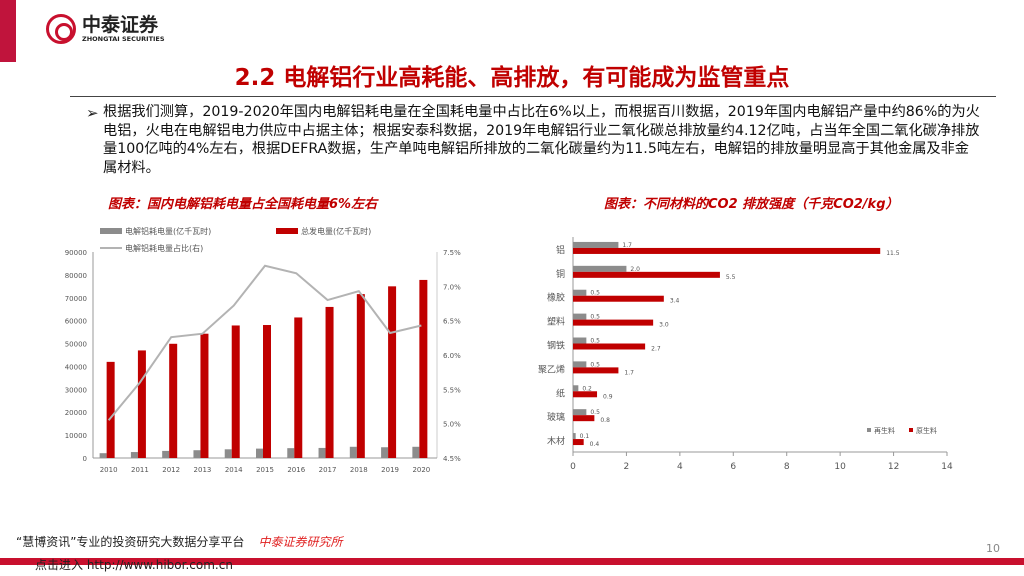 The image size is (1024, 576). Describe the element at coordinates (587, 388) in the screenshot. I see `data-label: 0.2` at that location.